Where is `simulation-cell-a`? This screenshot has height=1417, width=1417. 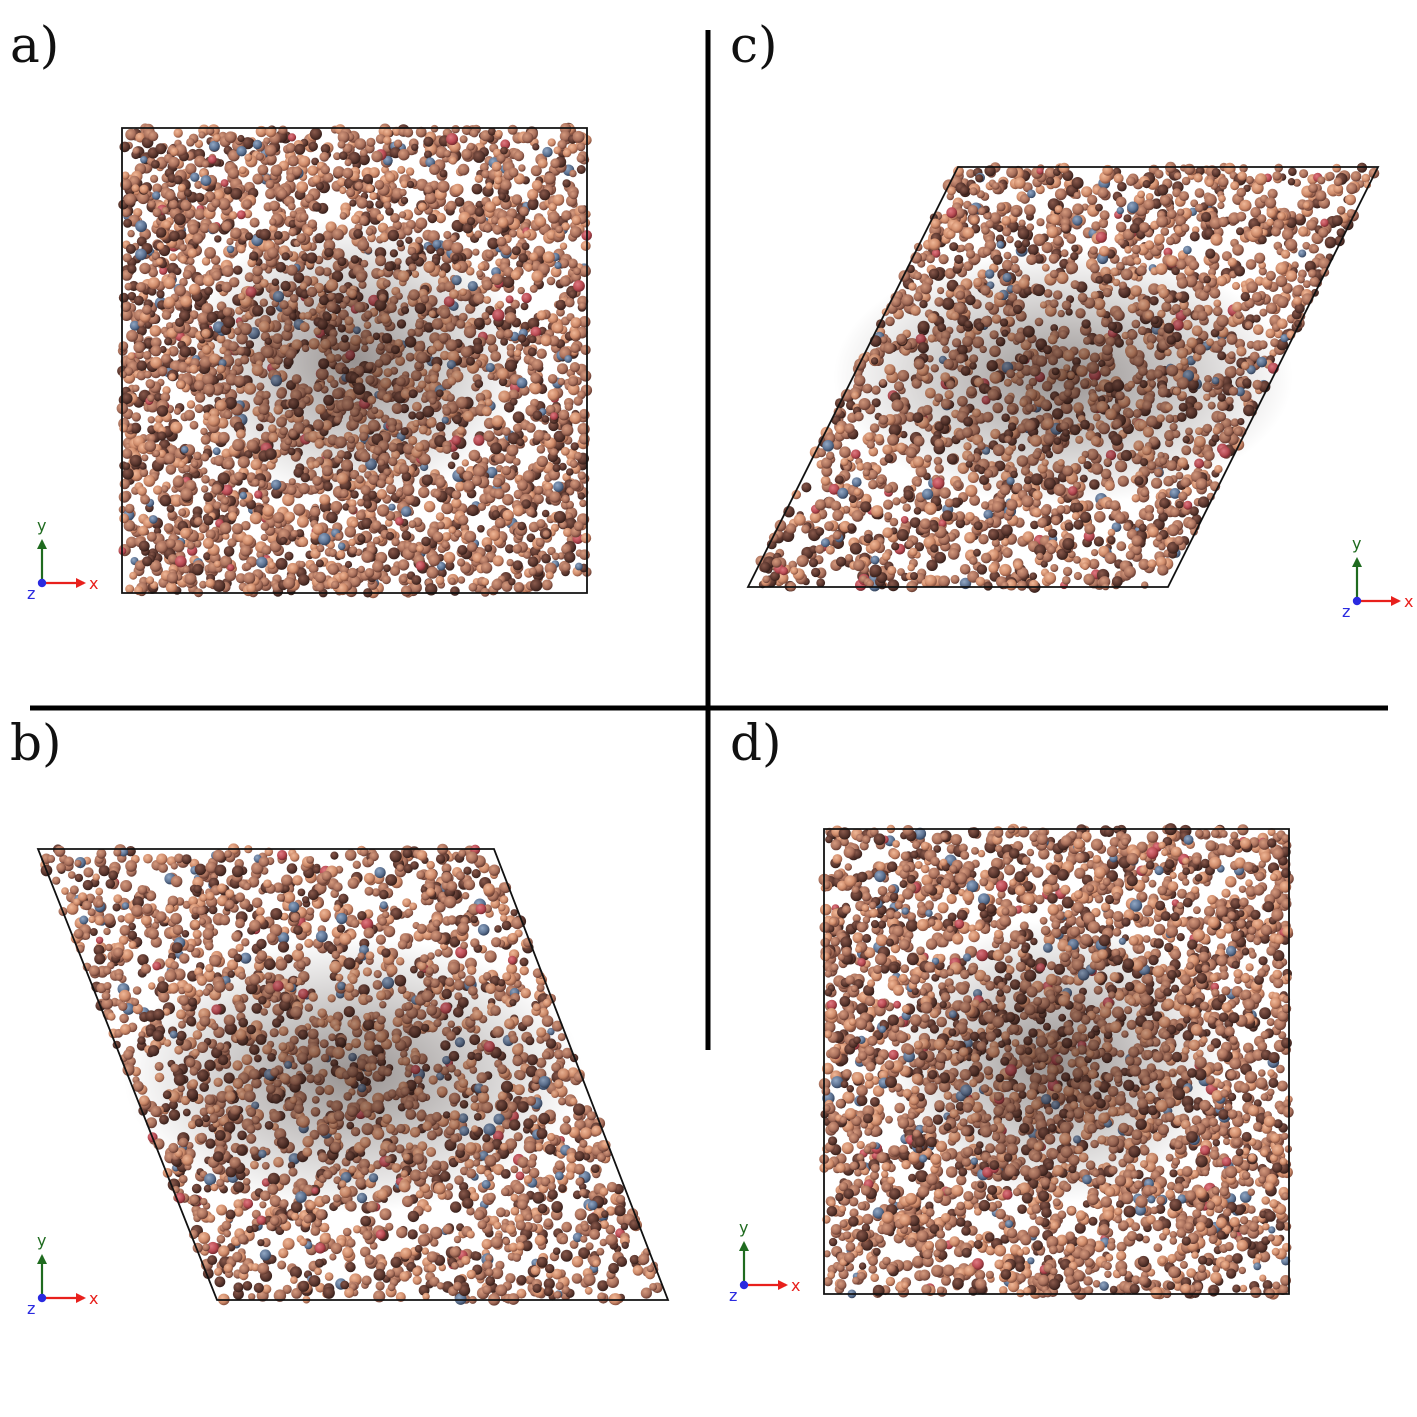
simulation-cell-a is located at coordinates (354, 360).